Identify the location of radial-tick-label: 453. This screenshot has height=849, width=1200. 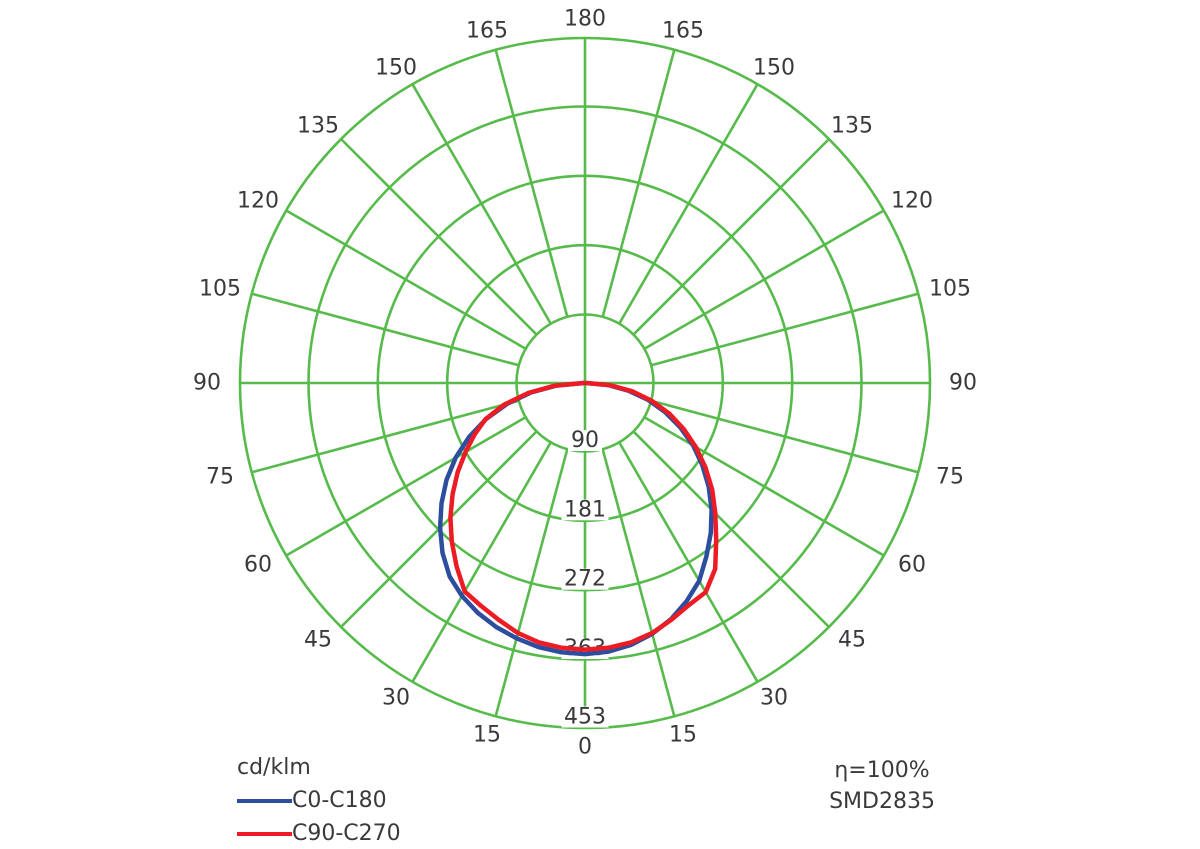
(585, 717).